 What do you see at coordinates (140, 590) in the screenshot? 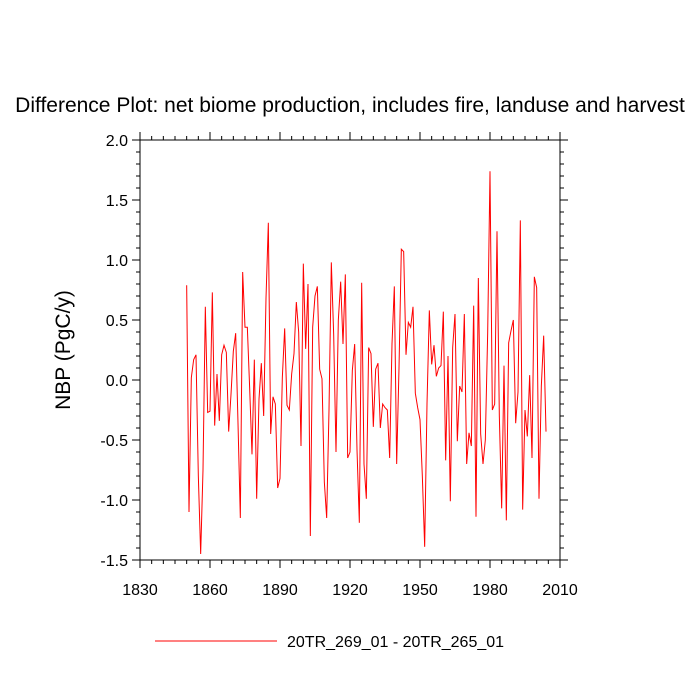
I see `x-tick-label: 1830` at bounding box center [140, 590].